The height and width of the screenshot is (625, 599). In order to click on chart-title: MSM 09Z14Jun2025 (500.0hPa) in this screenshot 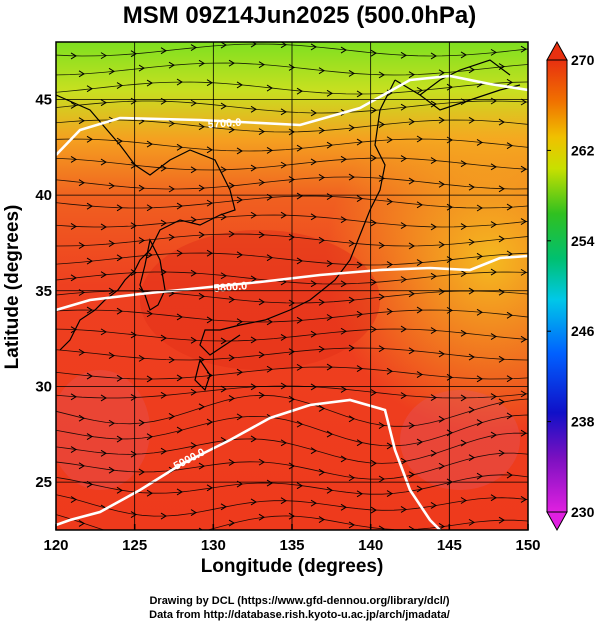, I will do `click(299, 15)`.